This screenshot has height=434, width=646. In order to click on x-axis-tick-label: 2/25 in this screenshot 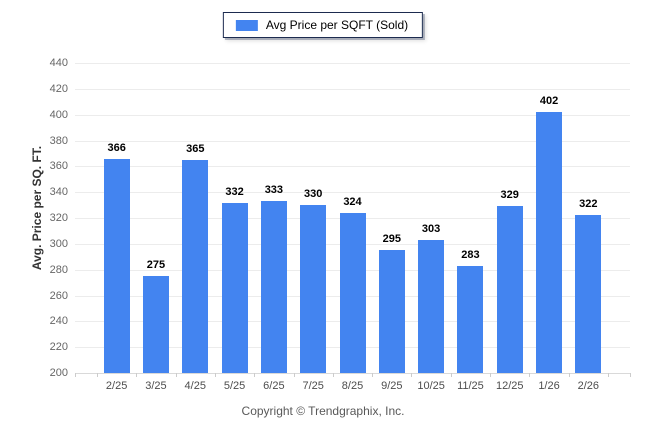, I will do `click(116, 386)`.